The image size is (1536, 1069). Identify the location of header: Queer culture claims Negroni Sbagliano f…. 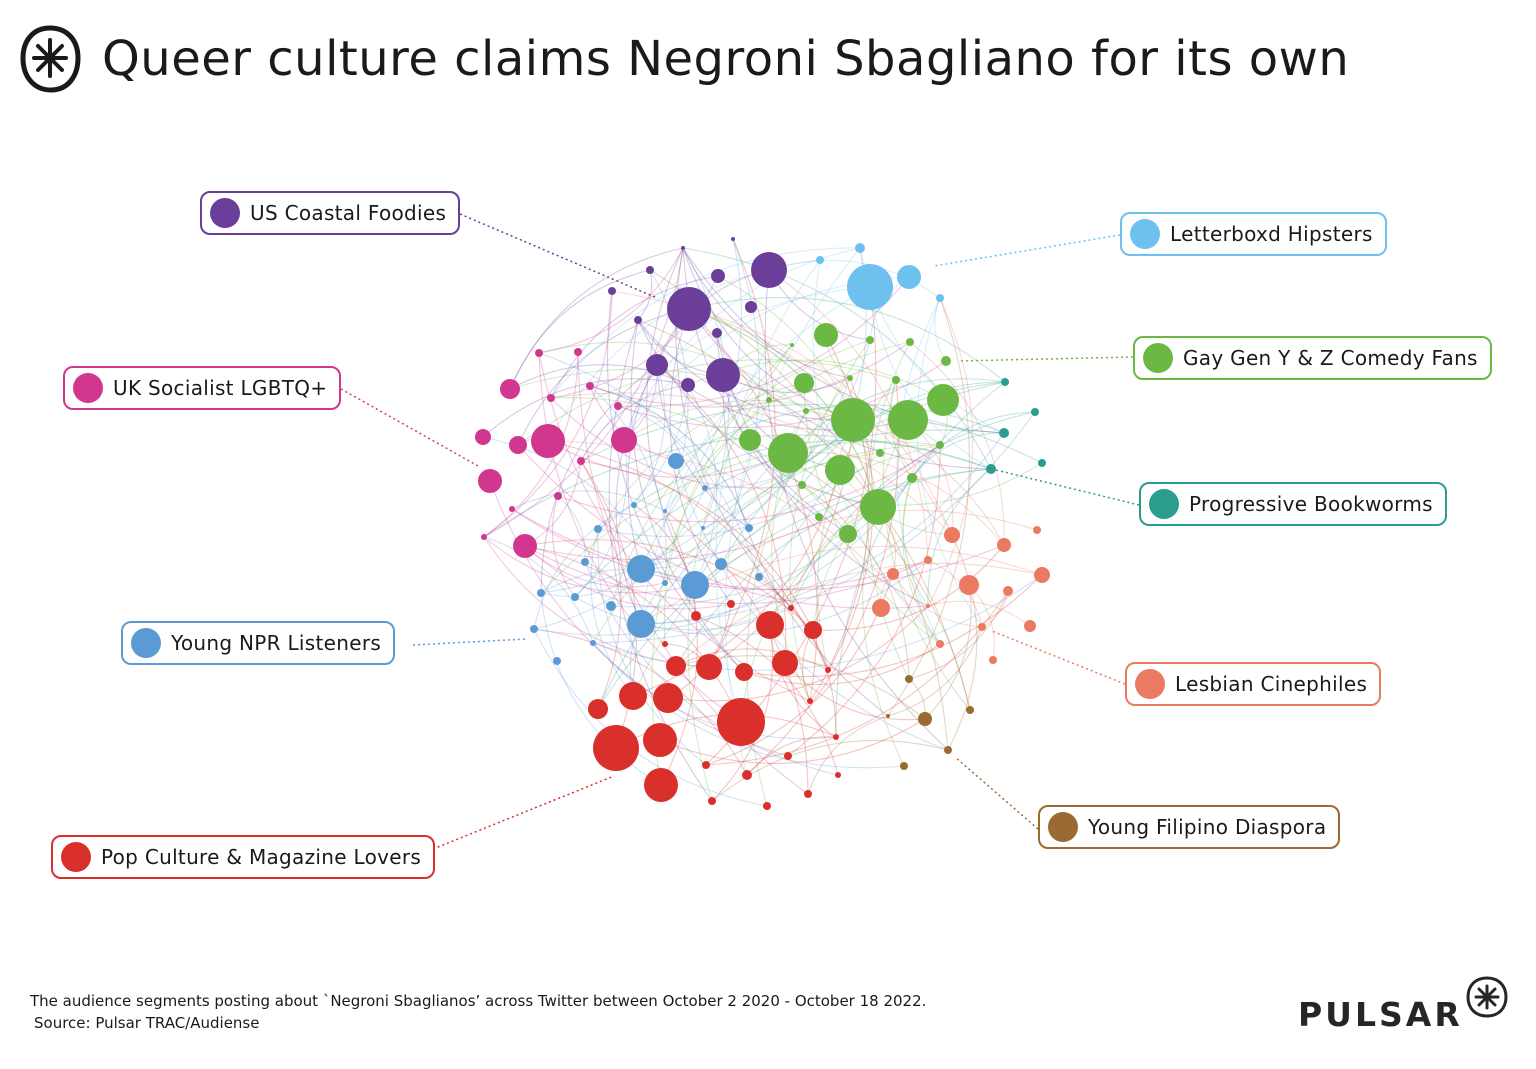
(683, 59).